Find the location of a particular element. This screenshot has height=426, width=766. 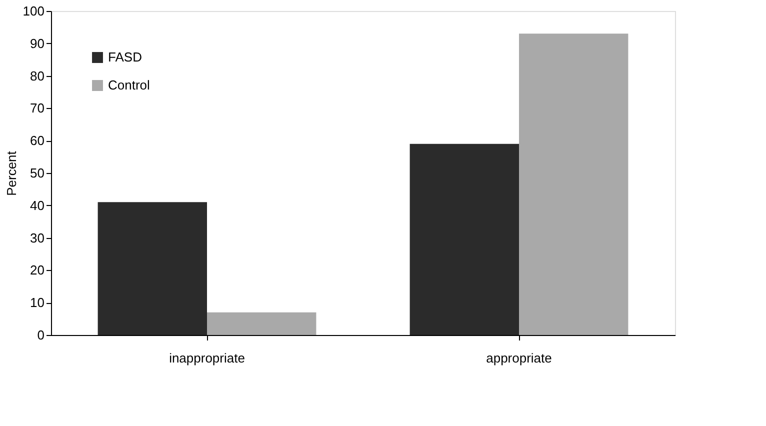

y-tick-label: 40 is located at coordinates (37, 205).